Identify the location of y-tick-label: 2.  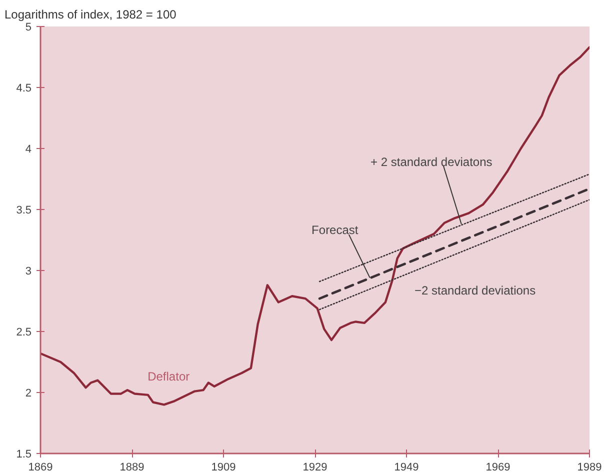
(28, 394).